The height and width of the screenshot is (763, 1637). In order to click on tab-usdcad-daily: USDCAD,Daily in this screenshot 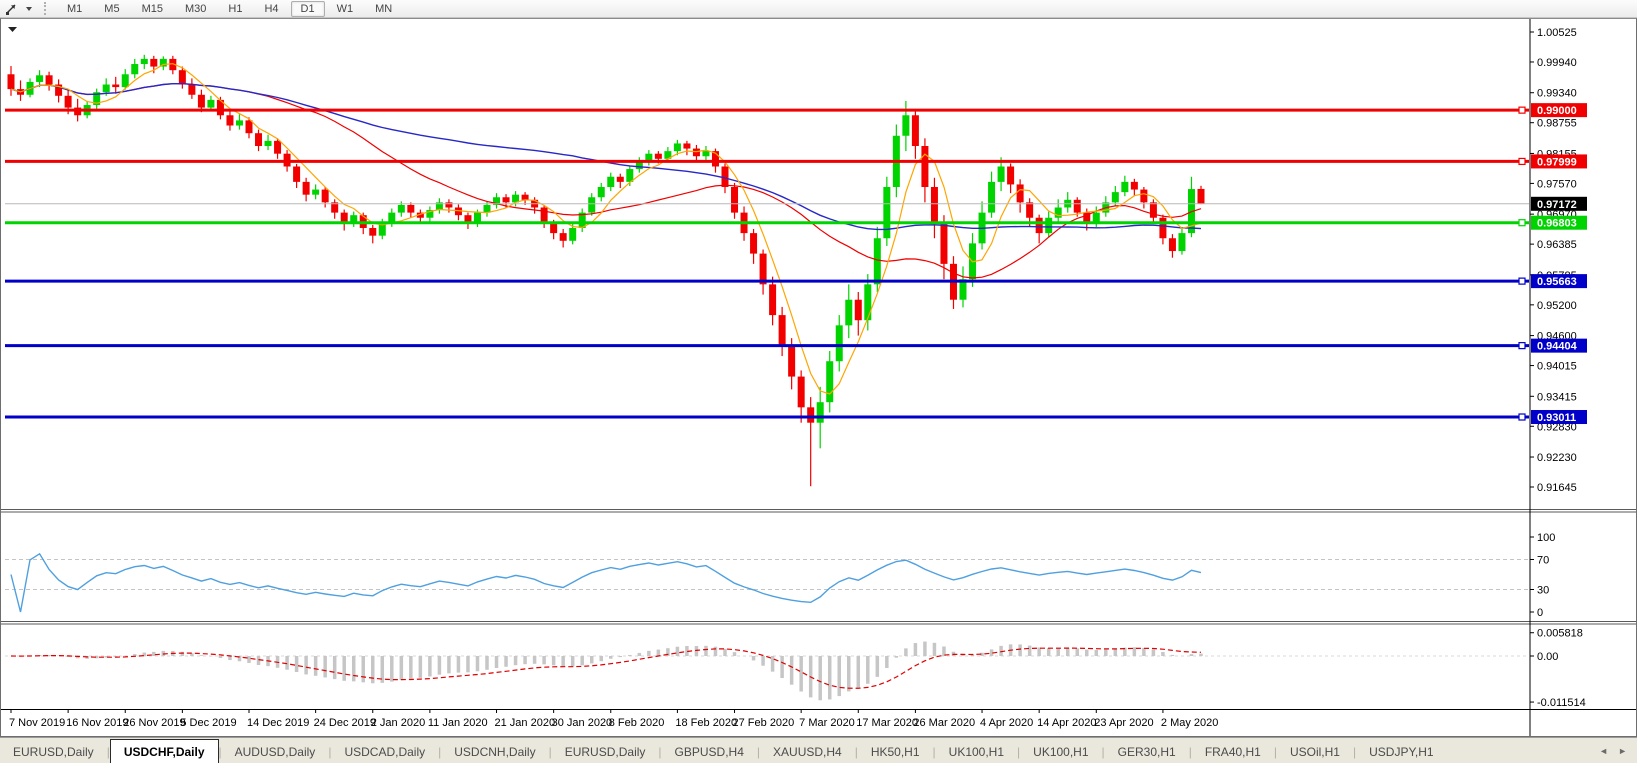, I will do `click(385, 751)`.